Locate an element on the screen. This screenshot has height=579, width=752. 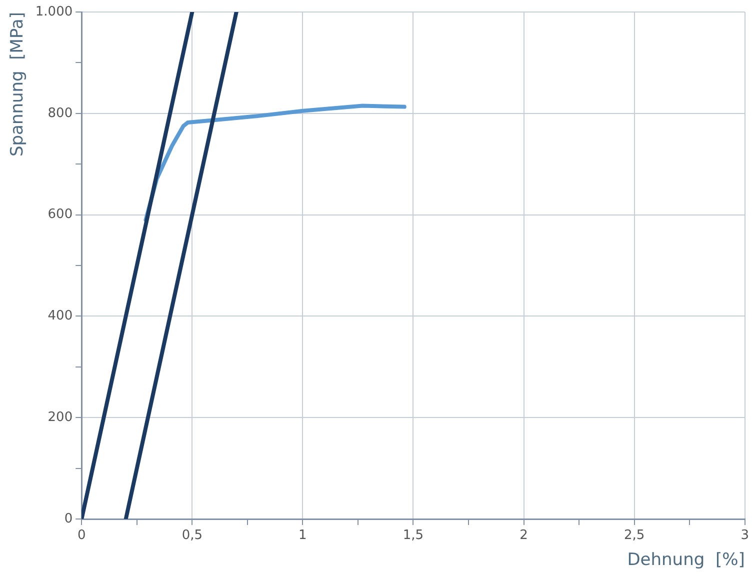
y-axis-title: Spannung [MPa] is located at coordinates (18, 84).